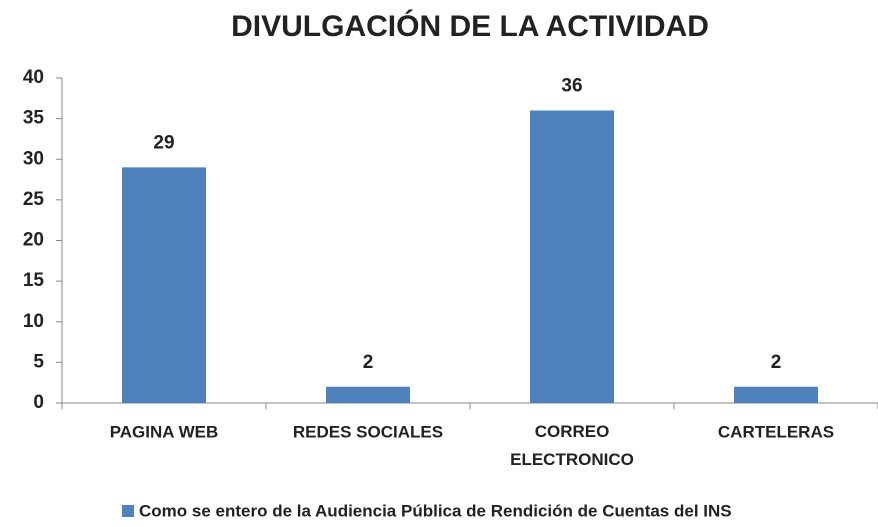 Image resolution: width=878 pixels, height=527 pixels. What do you see at coordinates (128, 511) in the screenshot?
I see `legend-swatch` at bounding box center [128, 511].